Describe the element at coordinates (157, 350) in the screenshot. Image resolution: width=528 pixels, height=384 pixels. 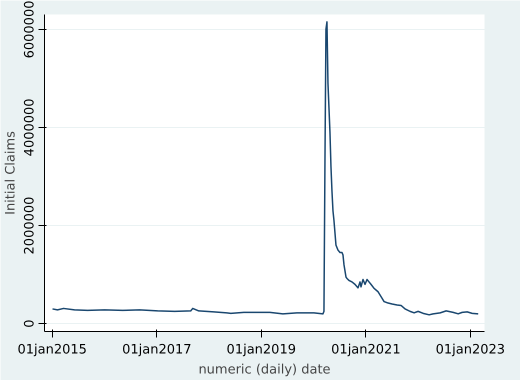
I see `x-tick-label: 01jan2017` at that location.